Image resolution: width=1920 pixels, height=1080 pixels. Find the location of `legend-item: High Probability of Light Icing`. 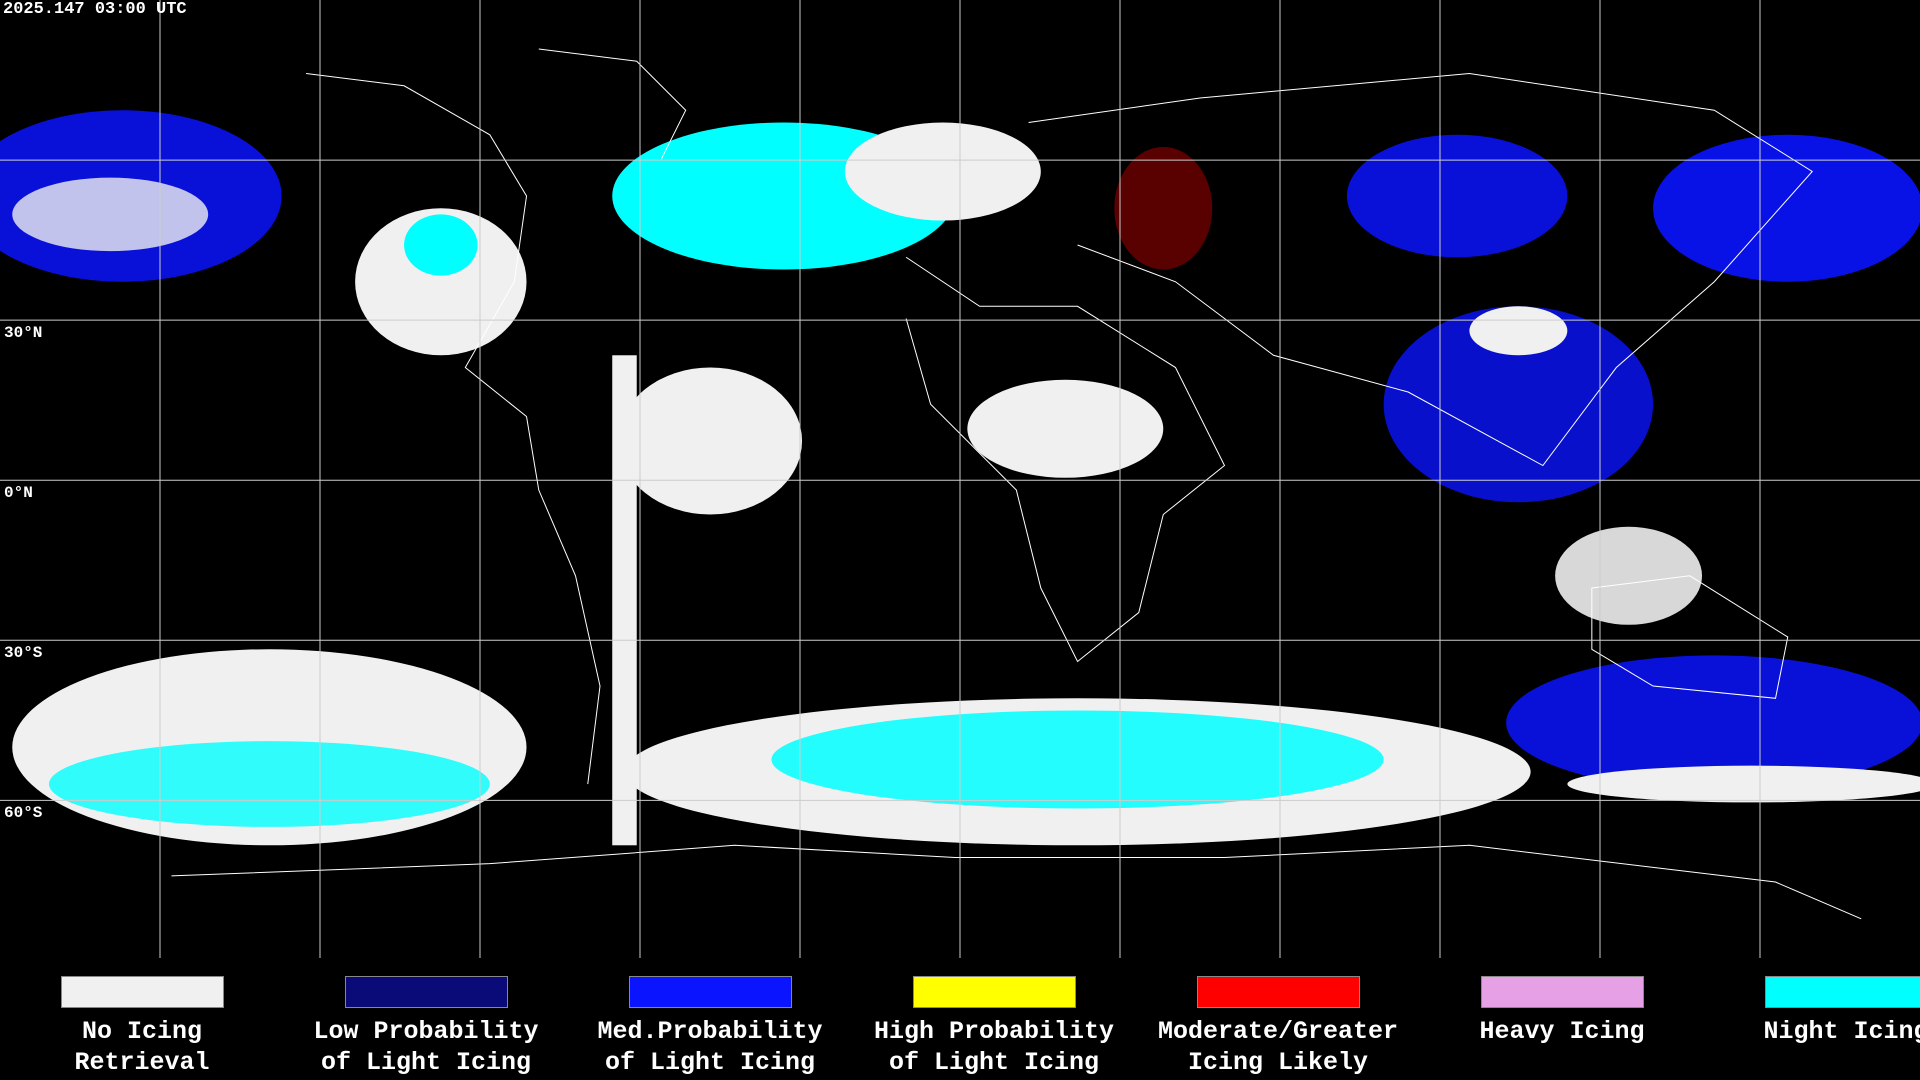

legend-item: High Probability of Light Icing is located at coordinates (994, 1027).